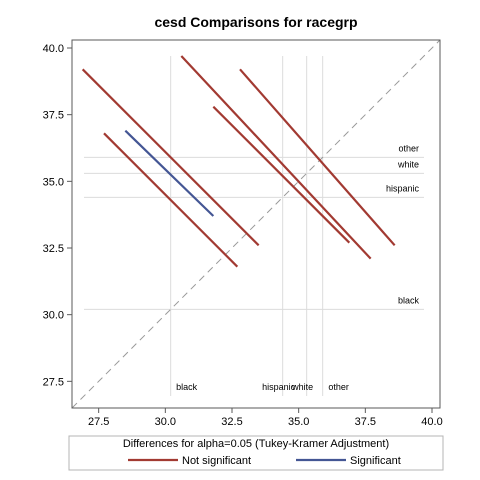 This screenshot has width=480, height=480. I want to click on y-tick-label: 37.5, so click(53, 116).